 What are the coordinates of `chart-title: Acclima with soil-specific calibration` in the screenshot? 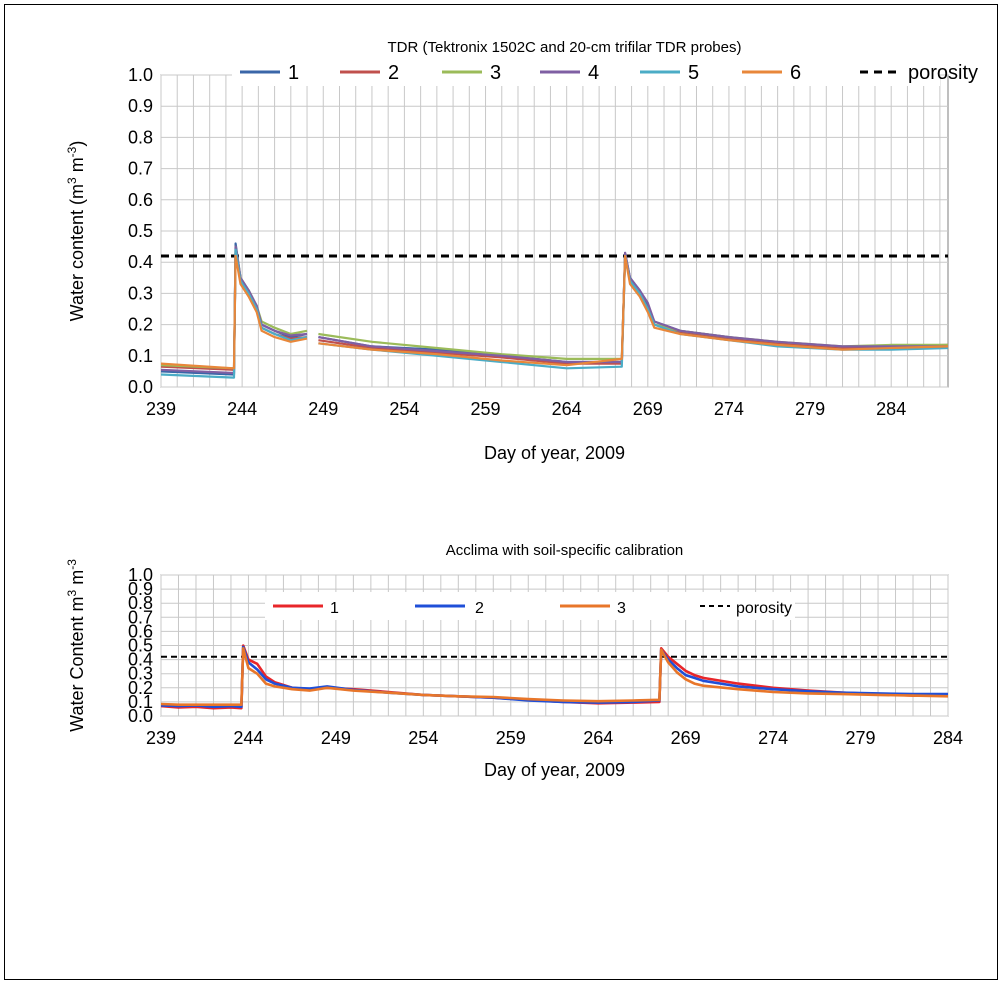 It's located at (565, 550).